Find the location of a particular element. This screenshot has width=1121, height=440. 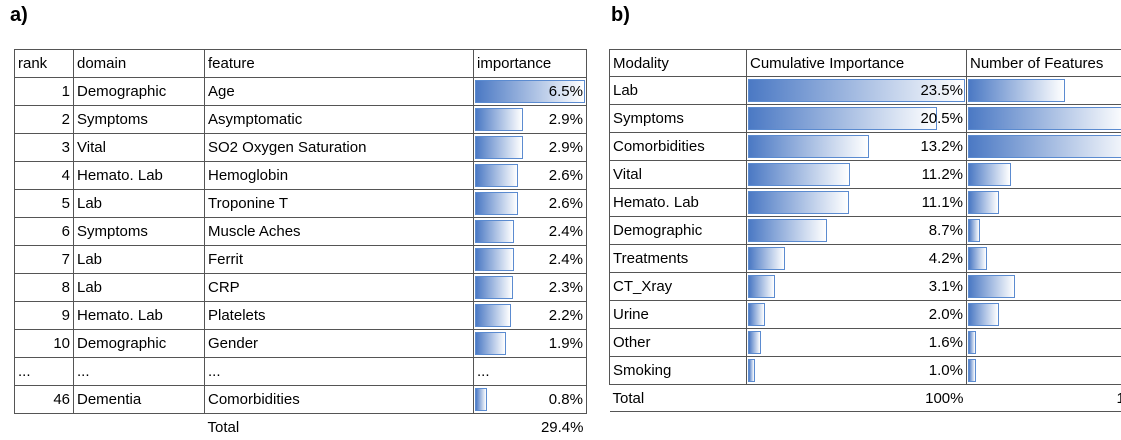

cell-text: 11.2% is located at coordinates (942, 174).